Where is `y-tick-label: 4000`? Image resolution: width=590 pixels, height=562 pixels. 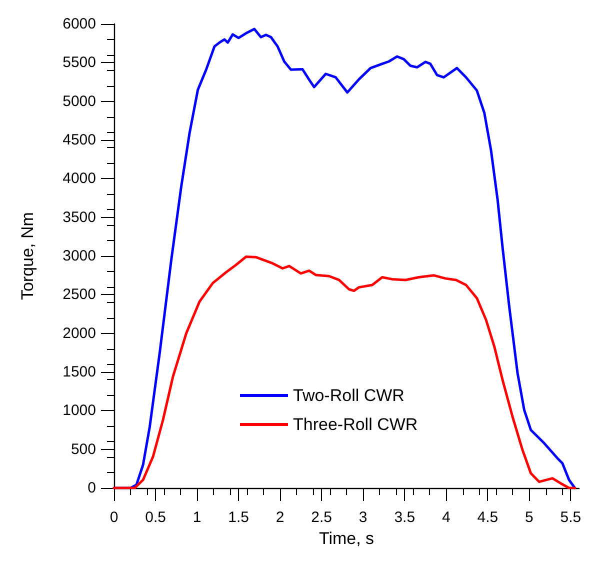 y-tick-label: 4000 is located at coordinates (79, 179).